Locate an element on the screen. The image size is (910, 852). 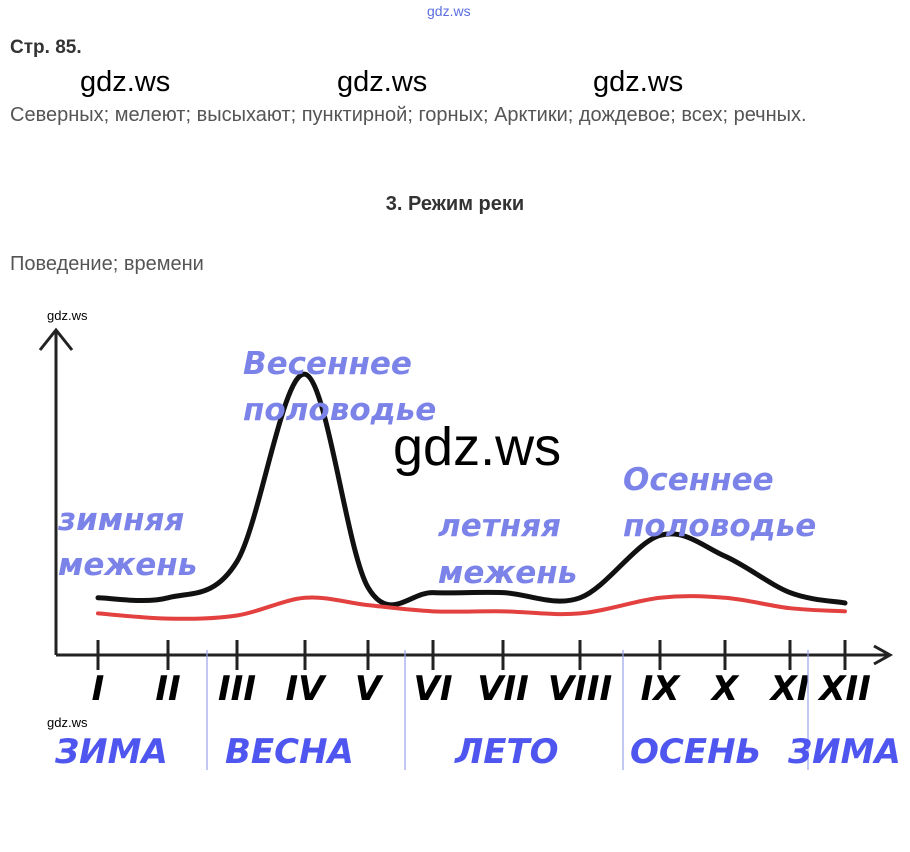
annotation-autumn-2: половодье is located at coordinates (719, 526).